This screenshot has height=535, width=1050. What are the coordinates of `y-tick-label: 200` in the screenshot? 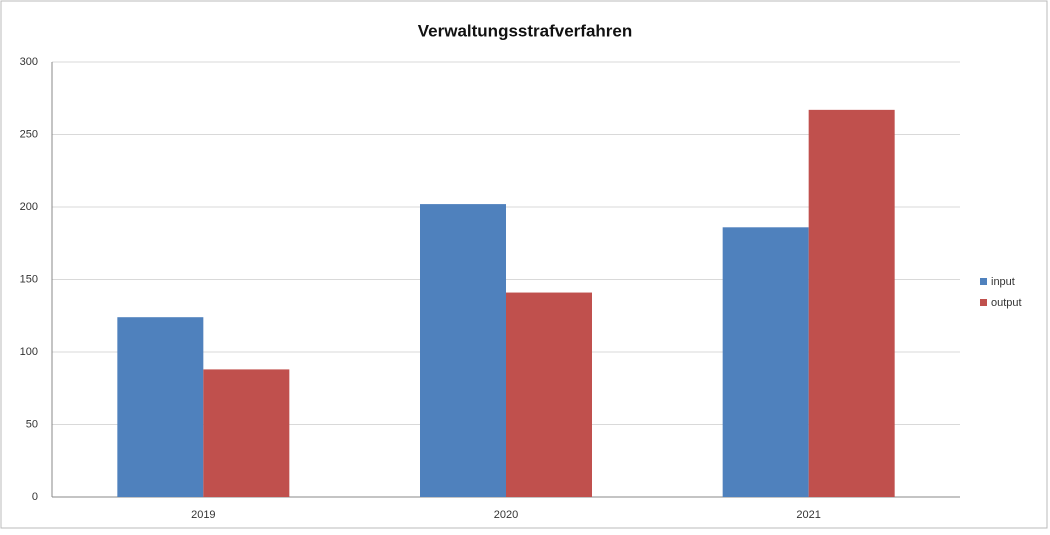 It's located at (29, 207).